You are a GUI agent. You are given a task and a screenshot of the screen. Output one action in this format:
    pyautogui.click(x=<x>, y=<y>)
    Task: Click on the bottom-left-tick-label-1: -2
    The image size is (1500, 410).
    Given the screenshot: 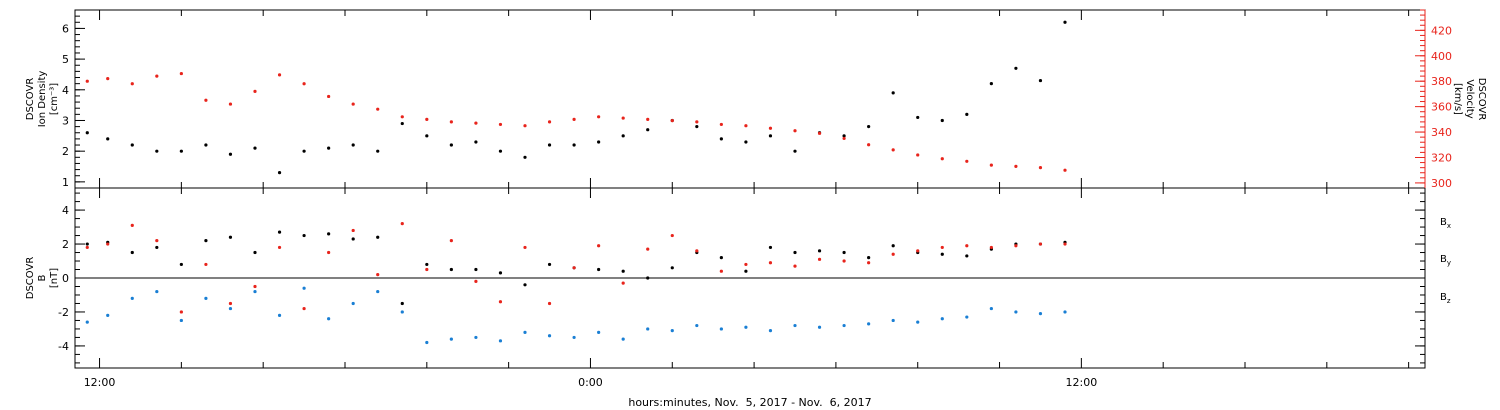 What is the action you would take?
    pyautogui.click(x=63, y=312)
    